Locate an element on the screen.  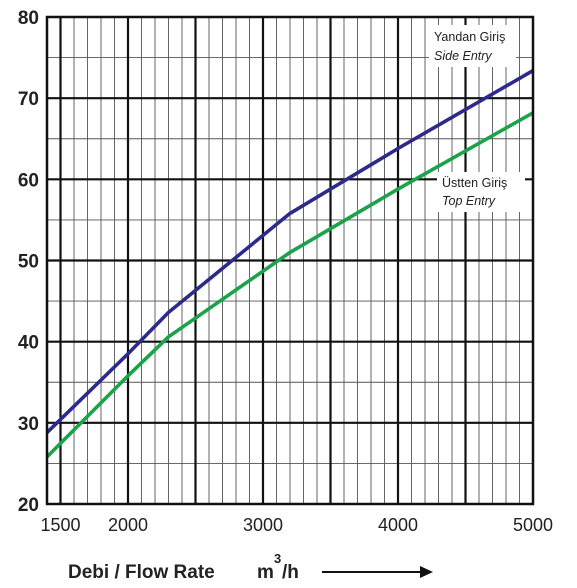
x-axis-unit-tail: /h is located at coordinates (290, 572).